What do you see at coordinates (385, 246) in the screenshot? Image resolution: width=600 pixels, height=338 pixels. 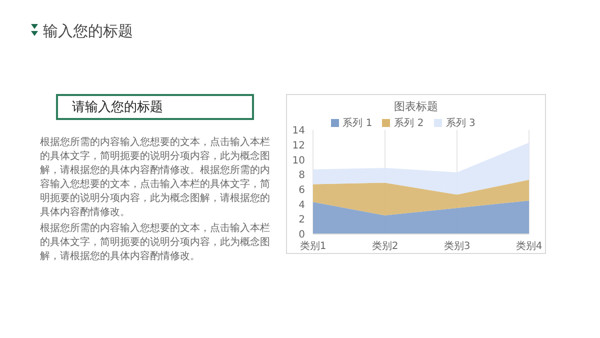 I see `x-tick-label: 类别2` at bounding box center [385, 246].